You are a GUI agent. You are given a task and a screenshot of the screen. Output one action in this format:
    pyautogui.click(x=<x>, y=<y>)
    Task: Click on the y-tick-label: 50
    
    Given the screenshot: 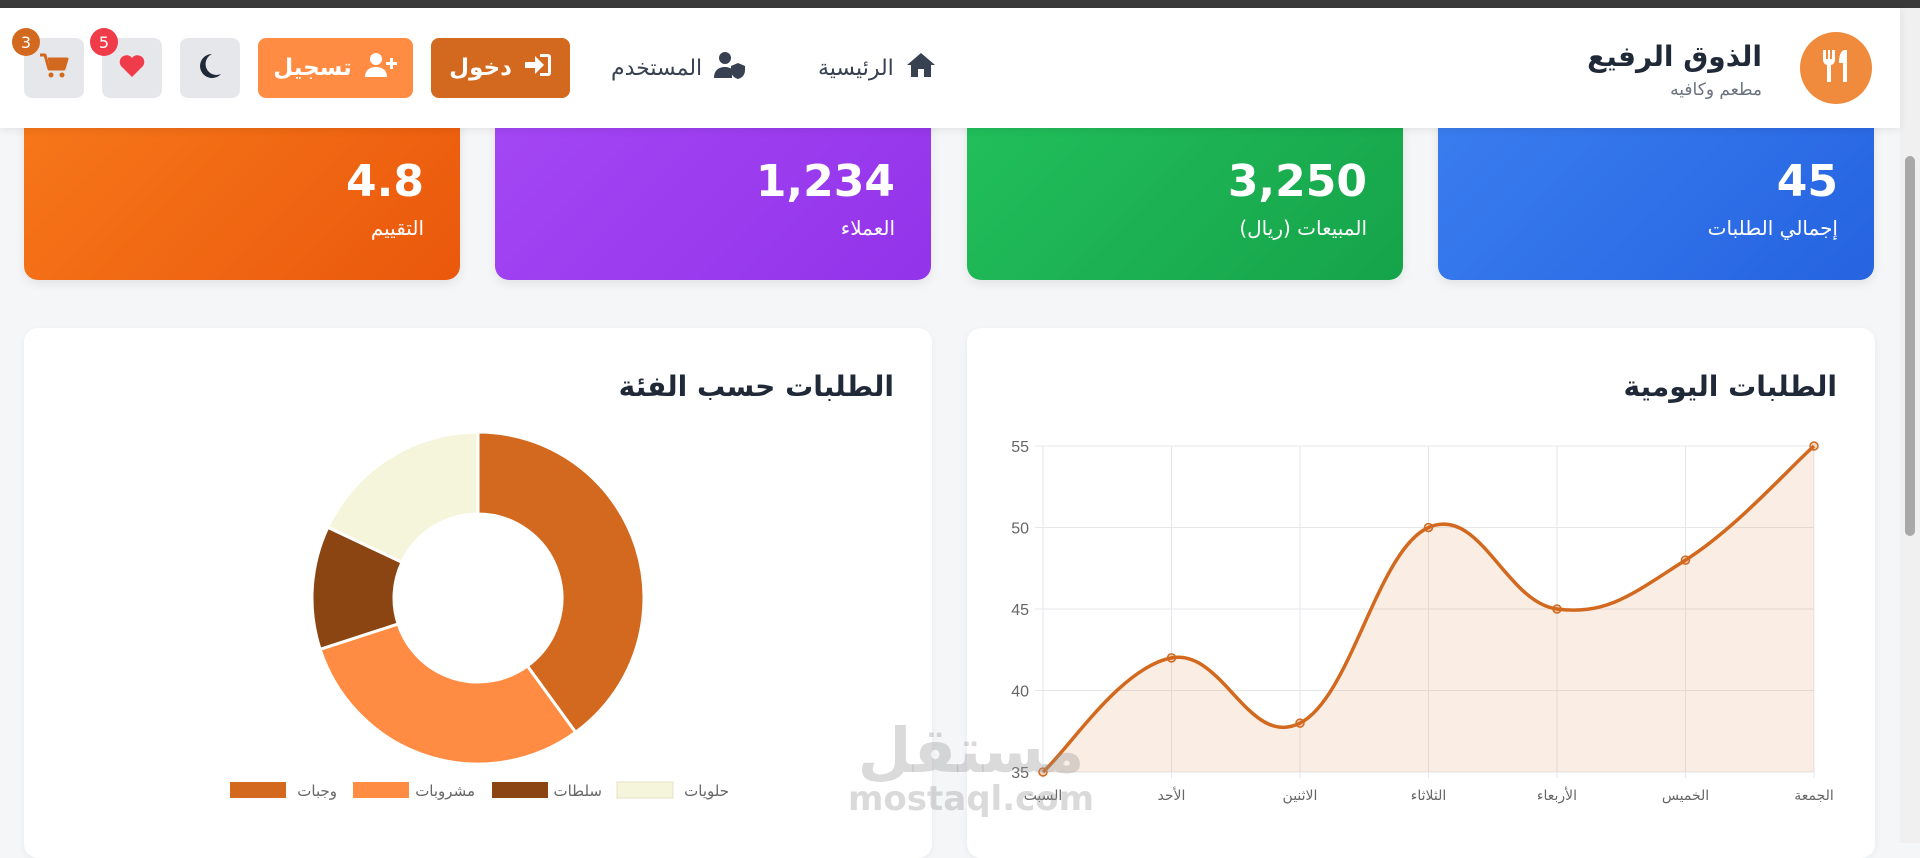 What is the action you would take?
    pyautogui.click(x=1020, y=529)
    